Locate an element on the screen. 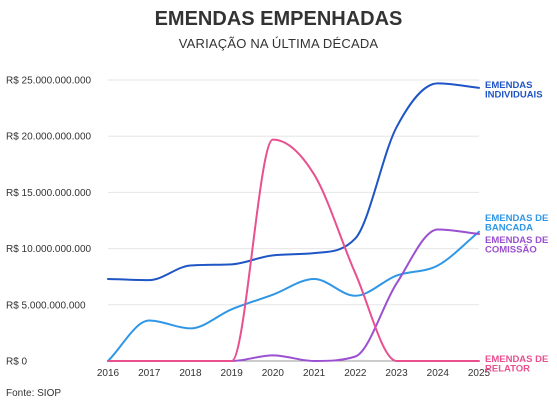 The height and width of the screenshot is (408, 557). x-tick-label: 2021 is located at coordinates (314, 373).